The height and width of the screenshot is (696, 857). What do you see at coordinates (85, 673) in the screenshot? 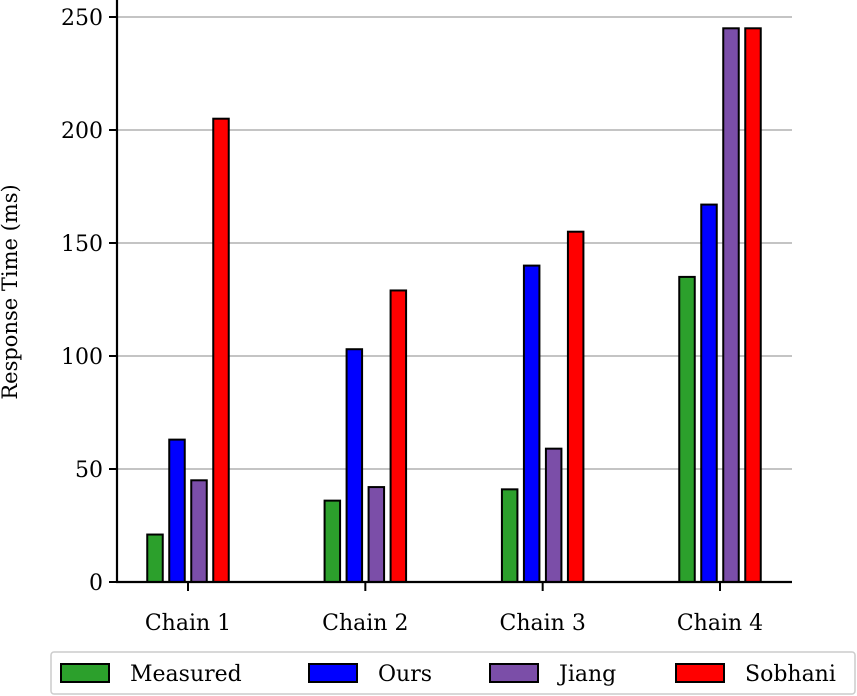
I see `legend-swatch-measured` at bounding box center [85, 673].